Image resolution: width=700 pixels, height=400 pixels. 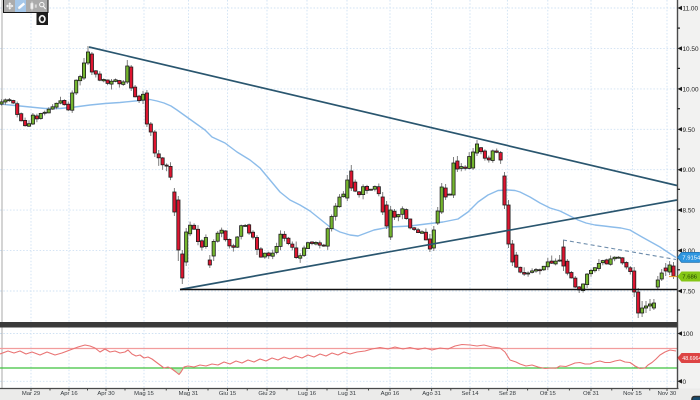 What do you see at coordinates (508, 394) in the screenshot?
I see `svg-text: Set 28` at bounding box center [508, 394].